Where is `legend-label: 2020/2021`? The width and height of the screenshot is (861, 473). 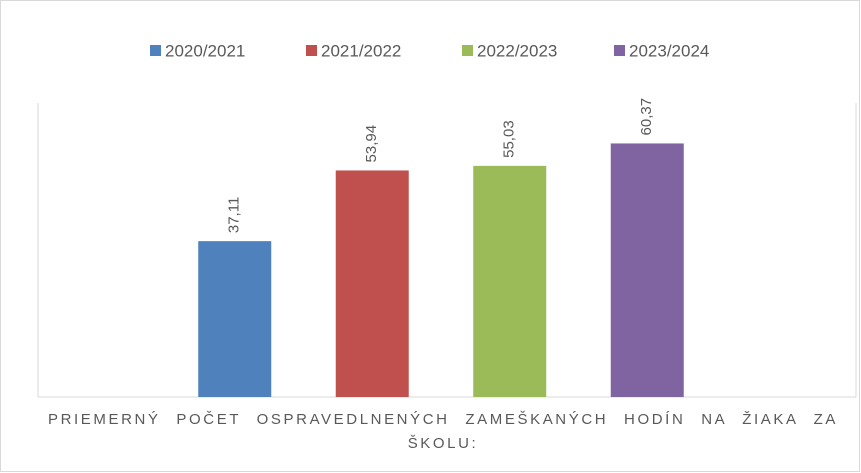 legend-label: 2020/2021 is located at coordinates (205, 50).